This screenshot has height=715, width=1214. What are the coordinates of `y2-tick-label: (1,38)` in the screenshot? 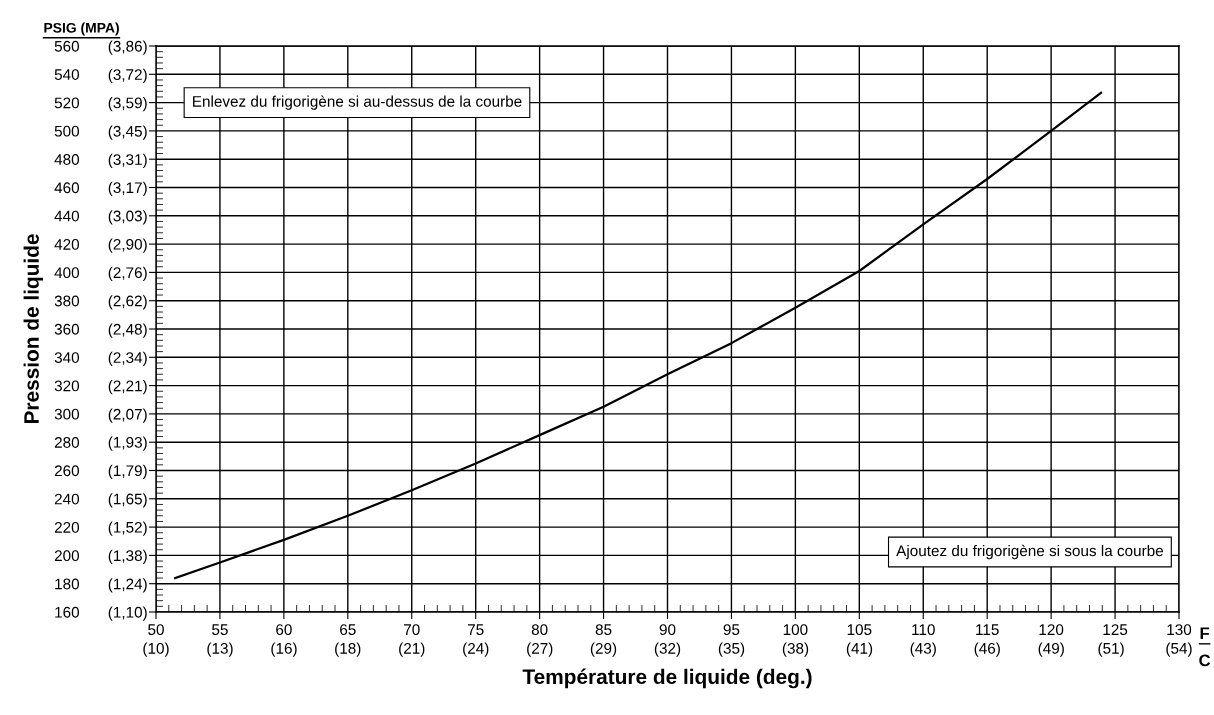 It's located at (127, 557).